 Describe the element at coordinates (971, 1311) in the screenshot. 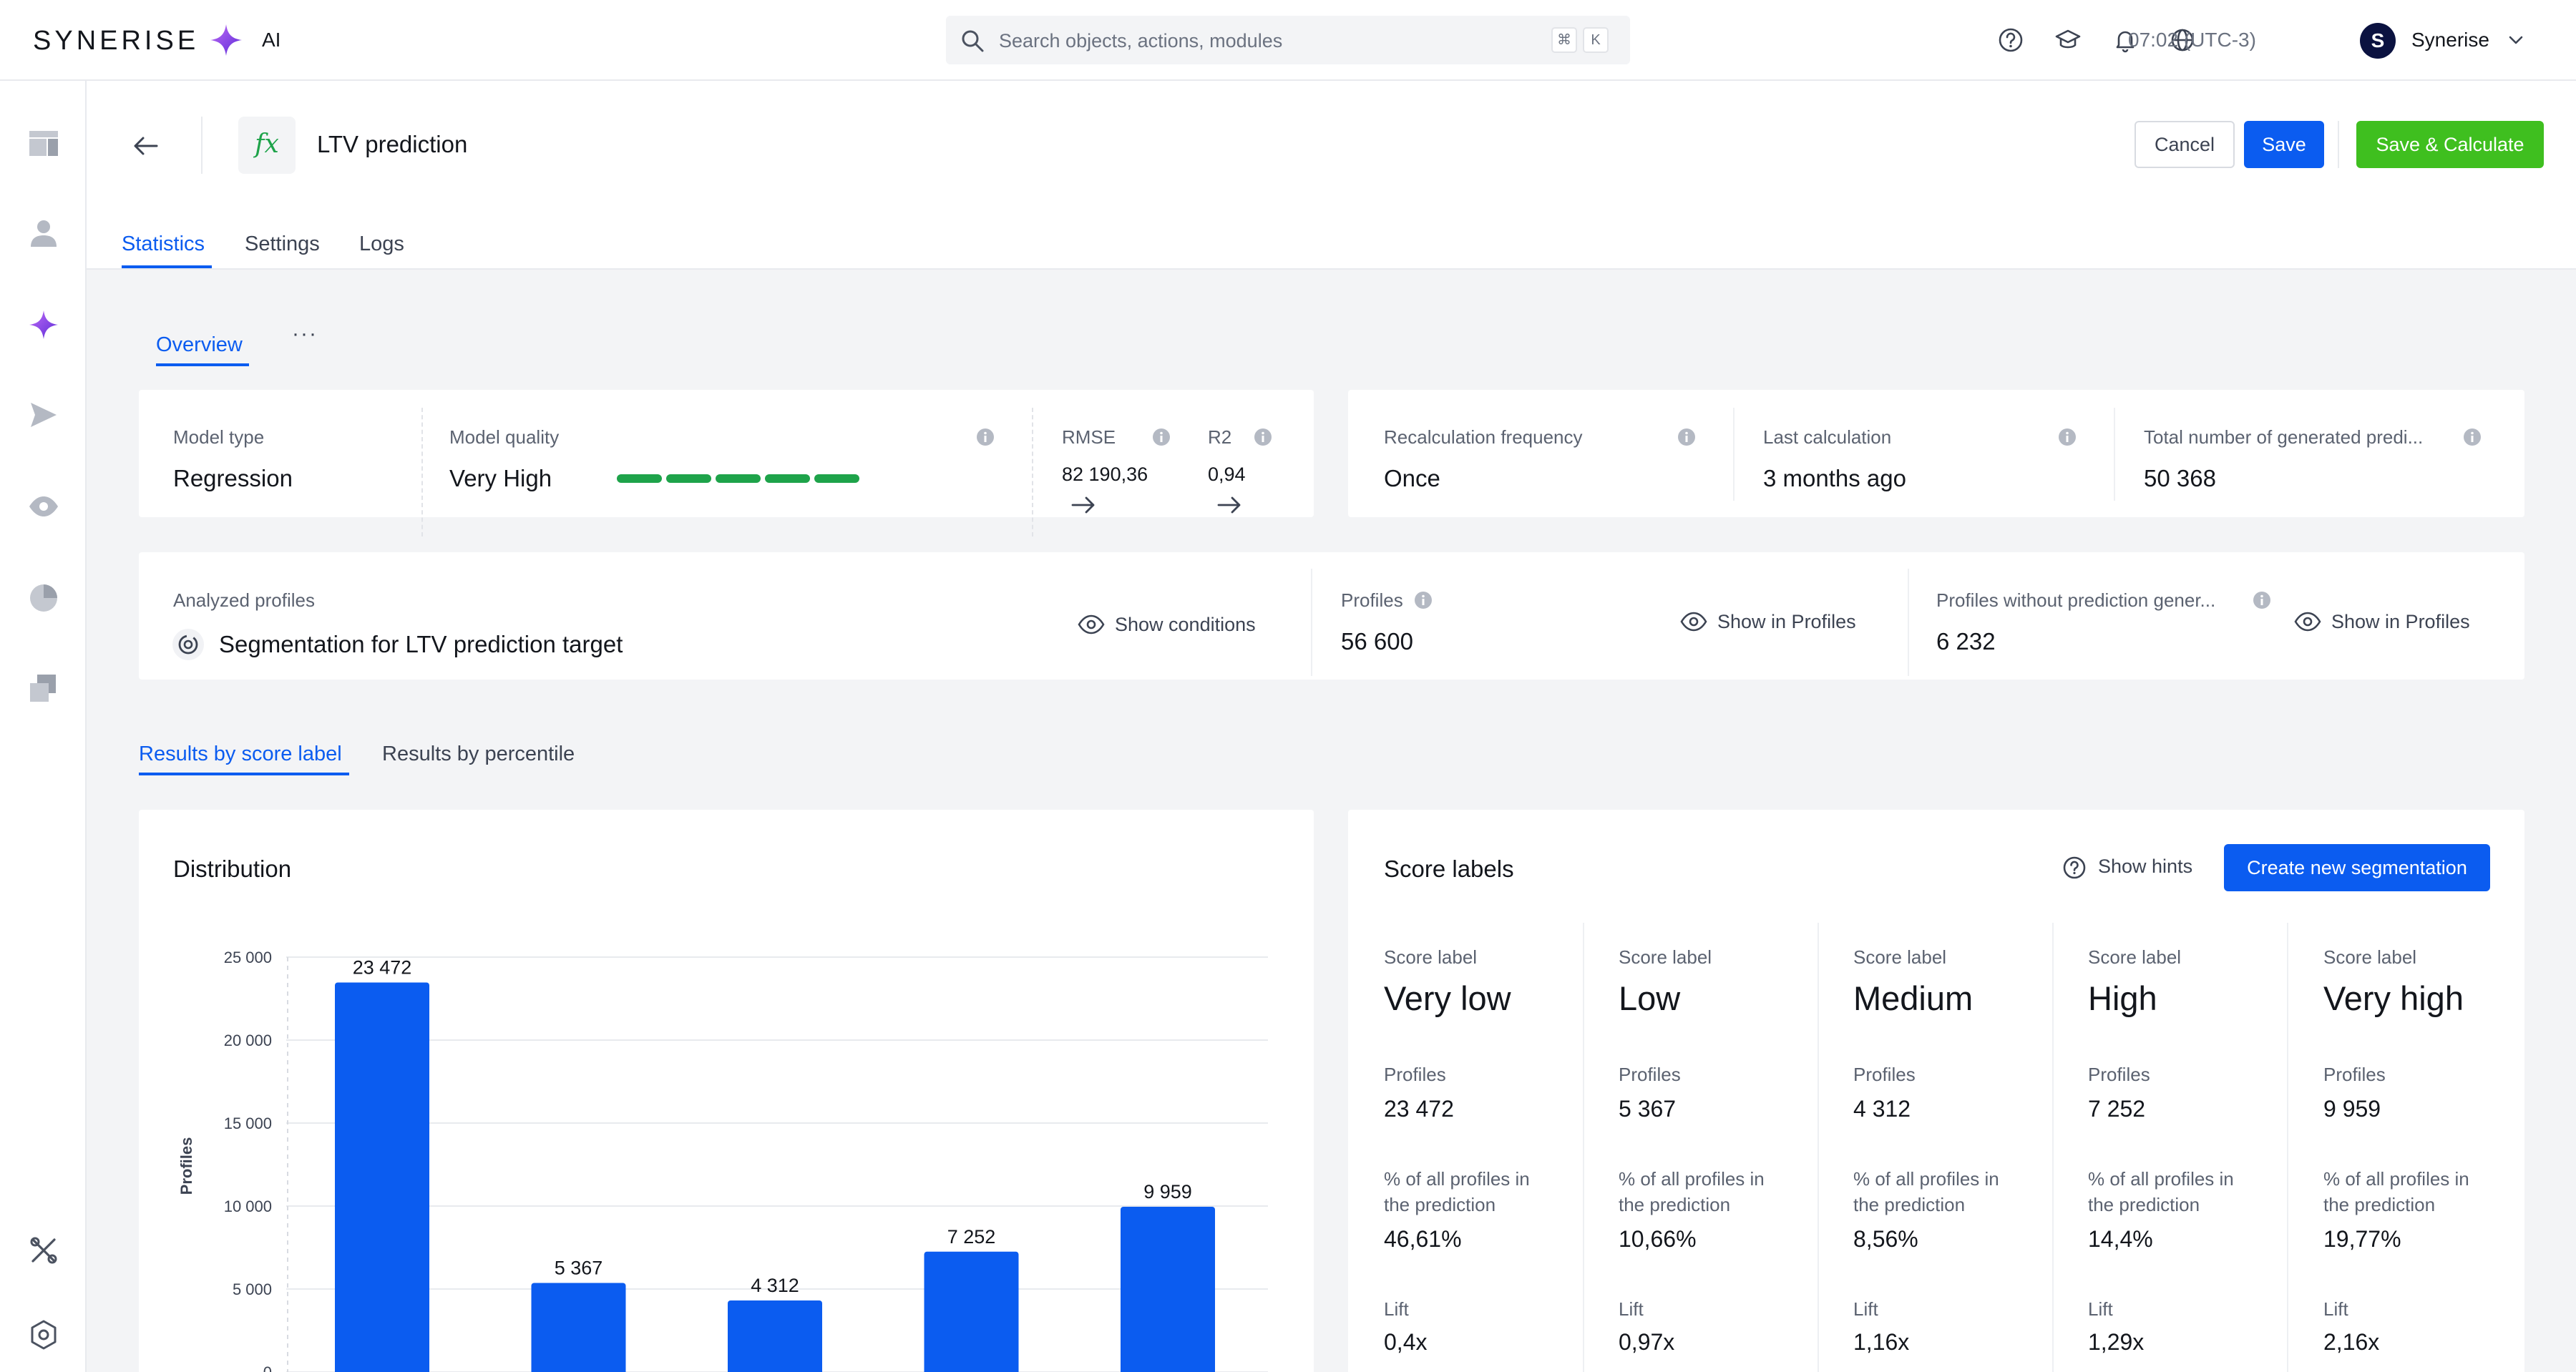

I see `bar-high` at that location.